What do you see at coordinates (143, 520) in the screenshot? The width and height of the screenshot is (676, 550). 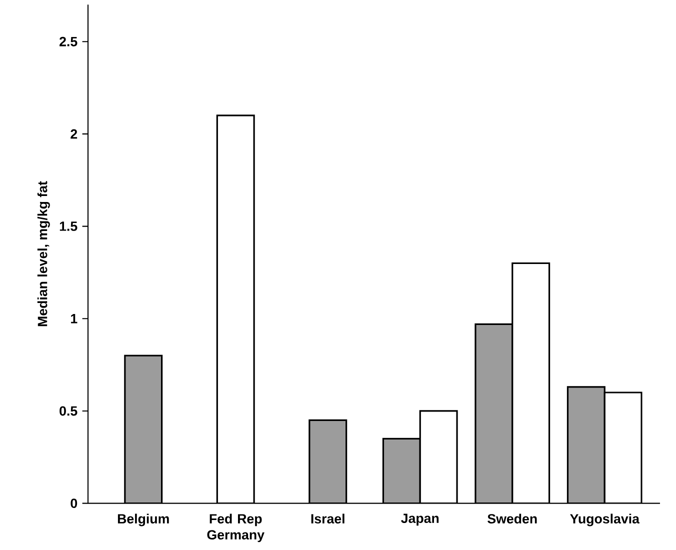 I see `x-tick-label: Belgium` at bounding box center [143, 520].